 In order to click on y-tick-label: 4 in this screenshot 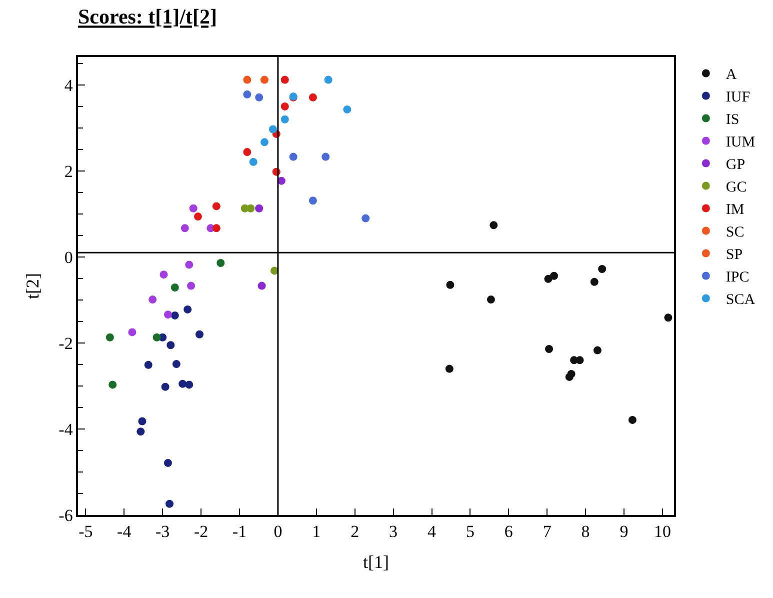, I will do `click(69, 85)`.